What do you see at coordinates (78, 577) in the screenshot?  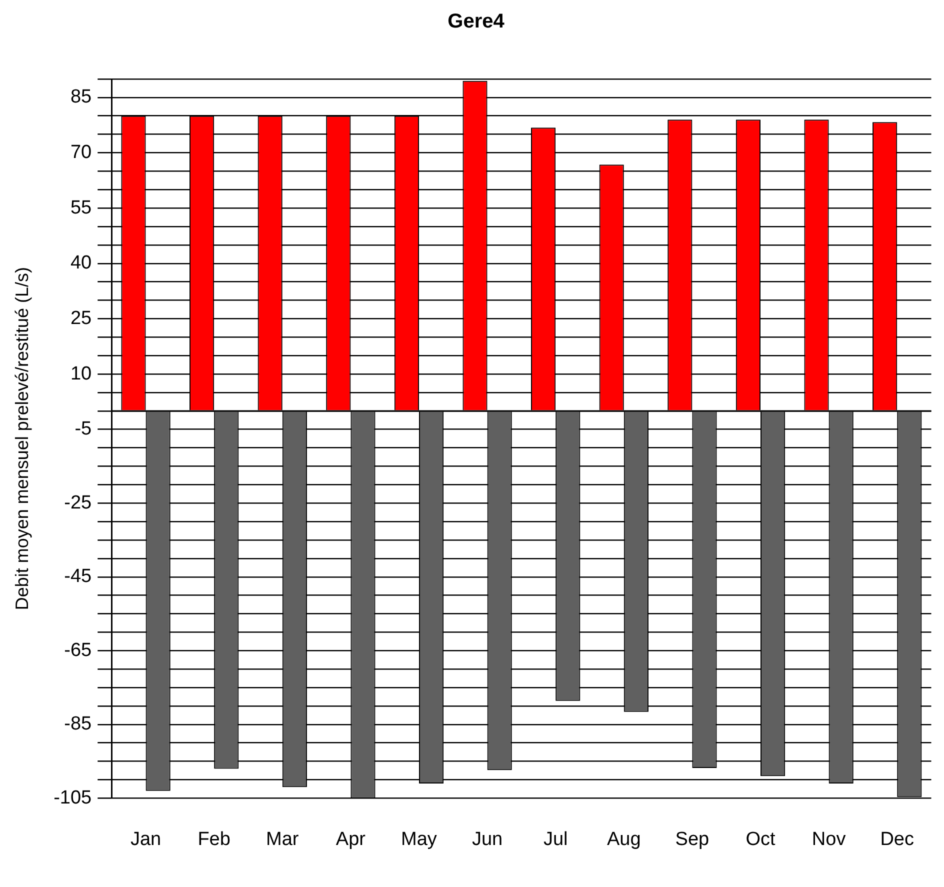 I see `y-tick-label: -45` at bounding box center [78, 577].